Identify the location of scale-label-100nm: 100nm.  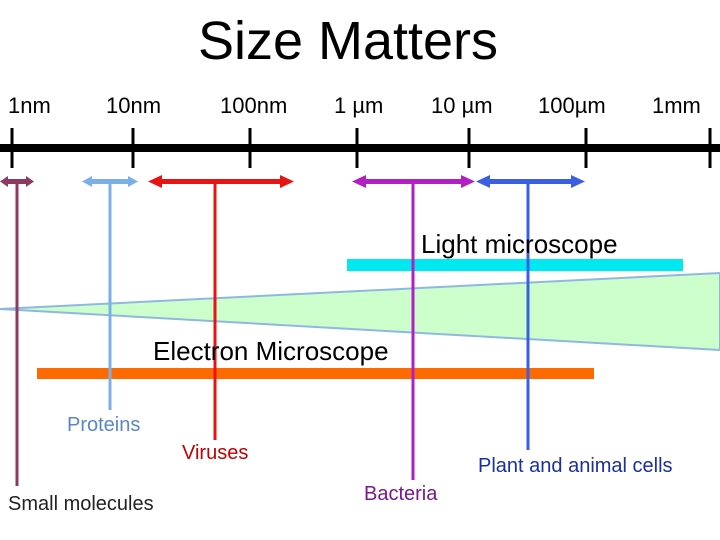
(254, 105).